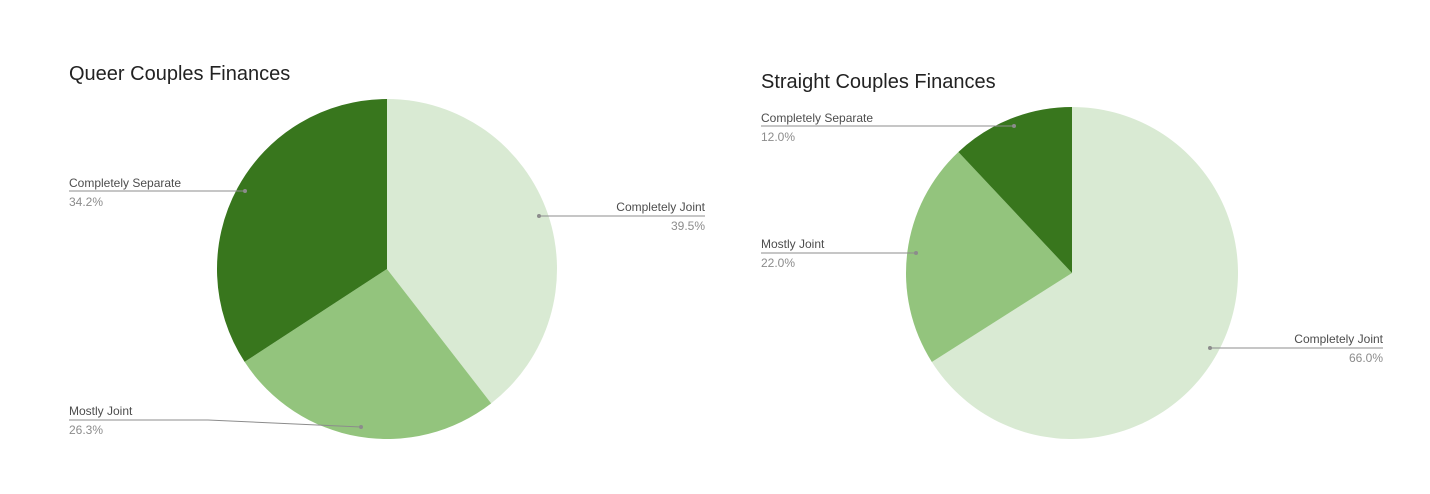 The height and width of the screenshot is (494, 1430). I want to click on chart-title: Straight Couples Finances, so click(878, 82).